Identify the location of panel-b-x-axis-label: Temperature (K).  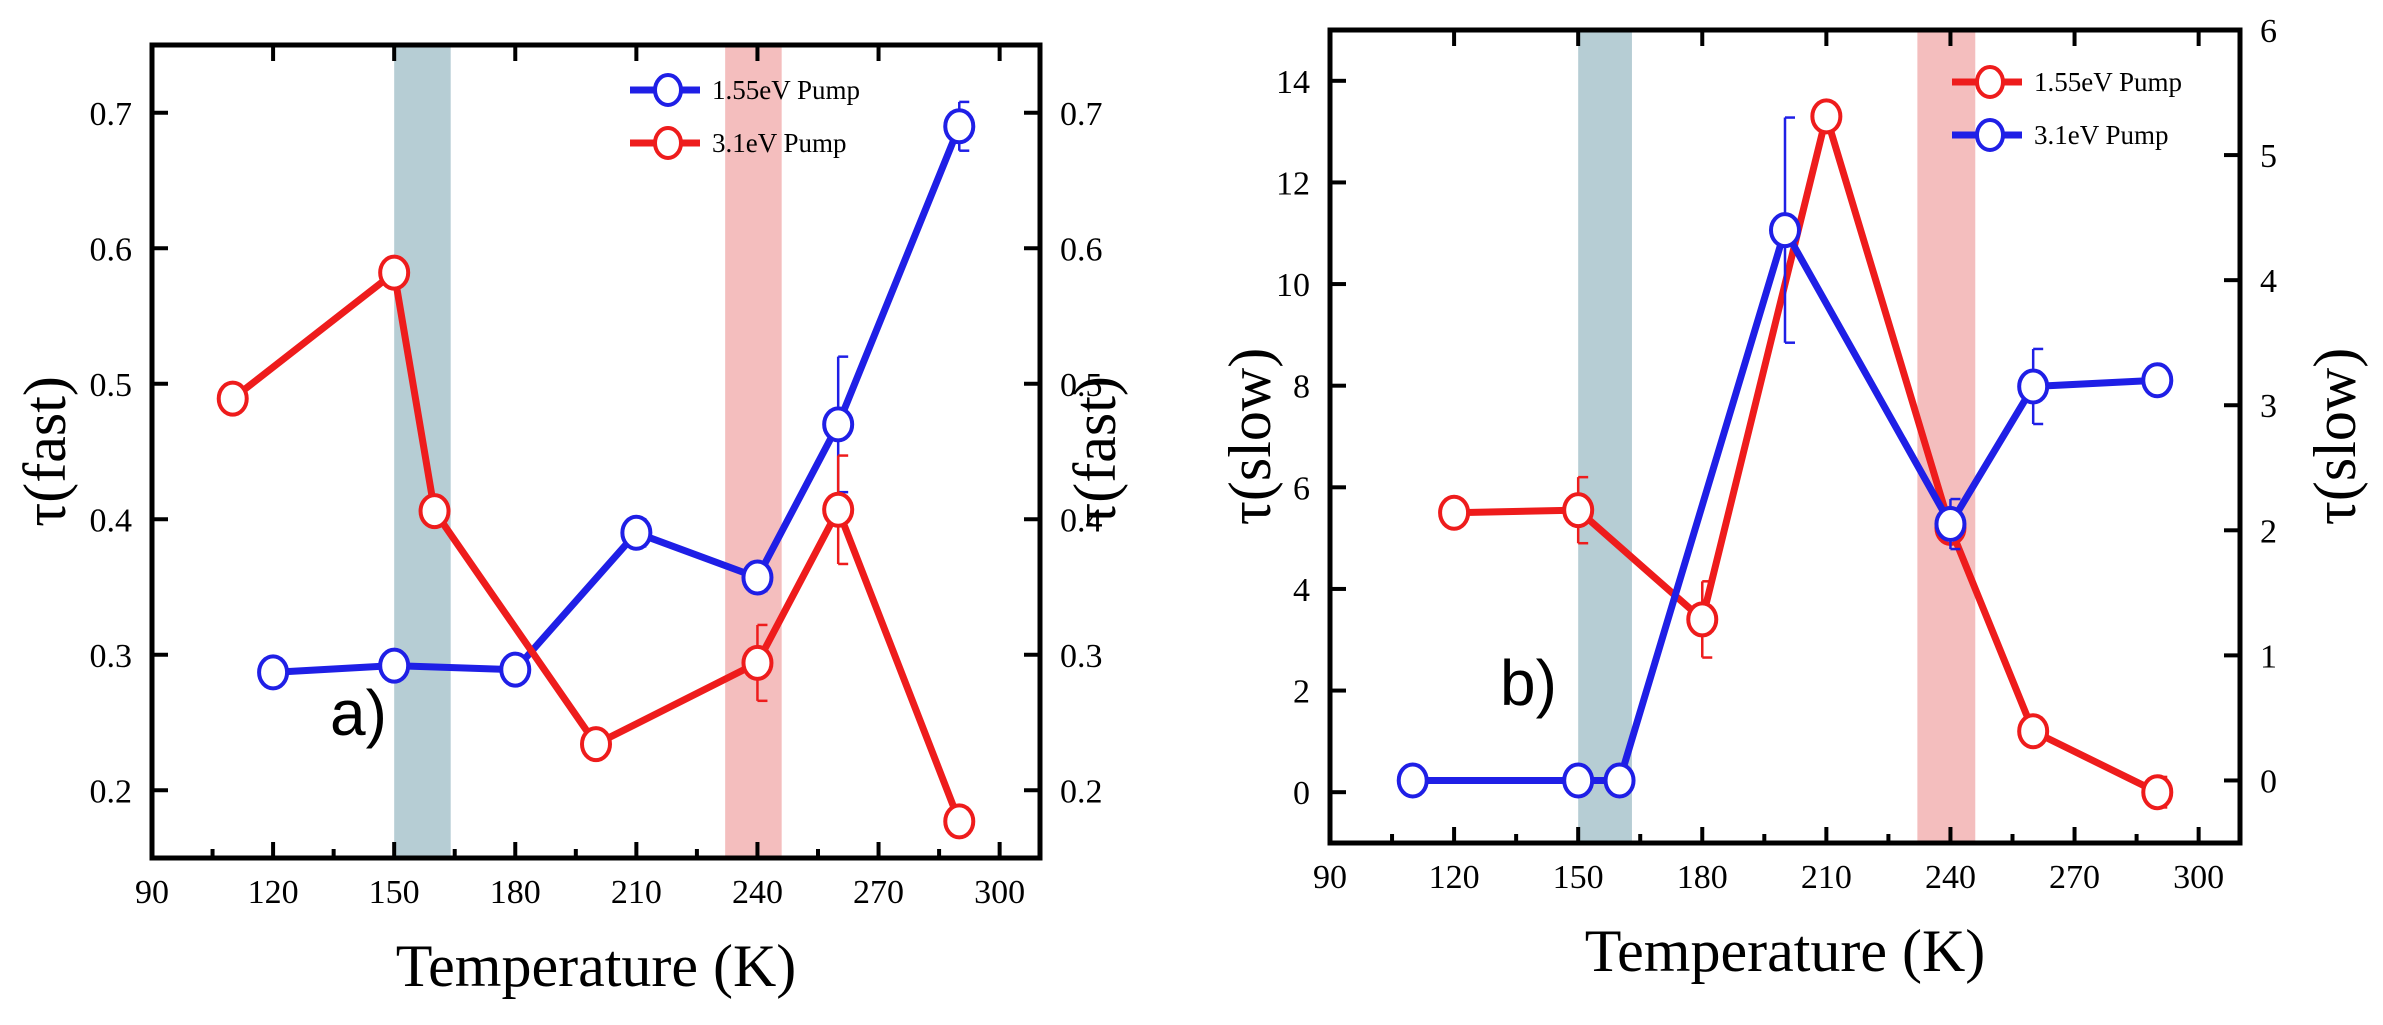
(1785, 951).